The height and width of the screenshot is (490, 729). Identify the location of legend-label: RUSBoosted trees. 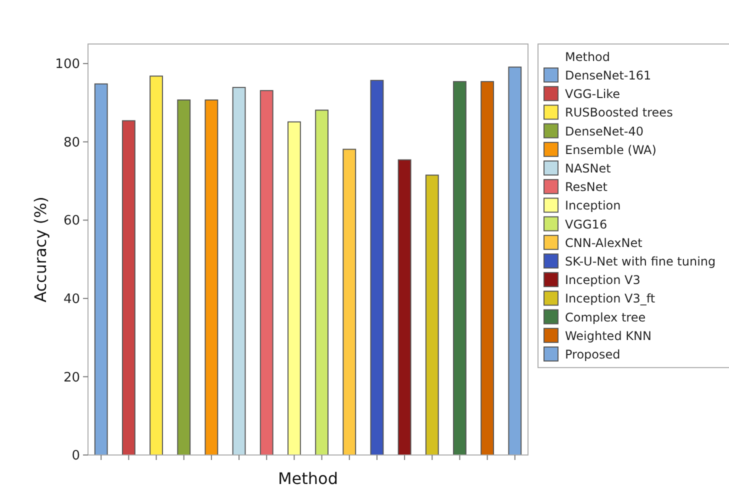
(619, 113).